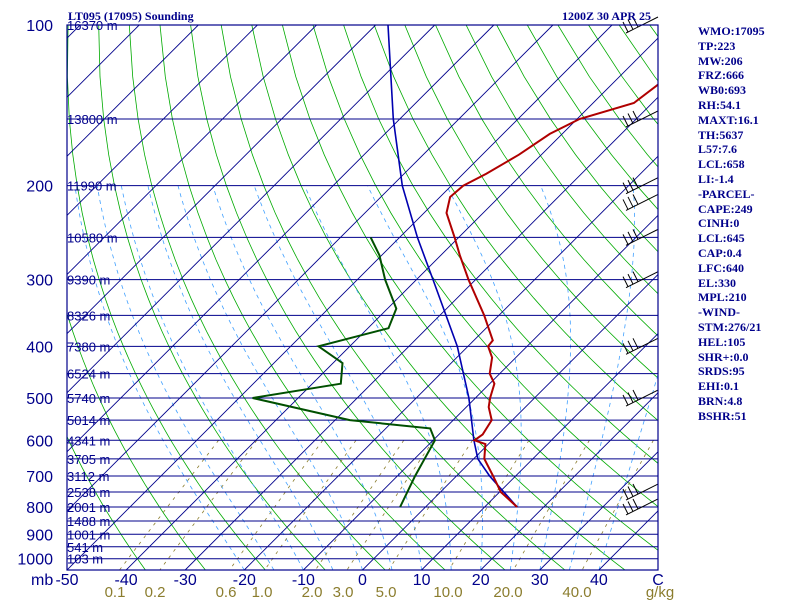  Describe the element at coordinates (88, 346) in the screenshot. I see `height-label: 7380 m` at that location.